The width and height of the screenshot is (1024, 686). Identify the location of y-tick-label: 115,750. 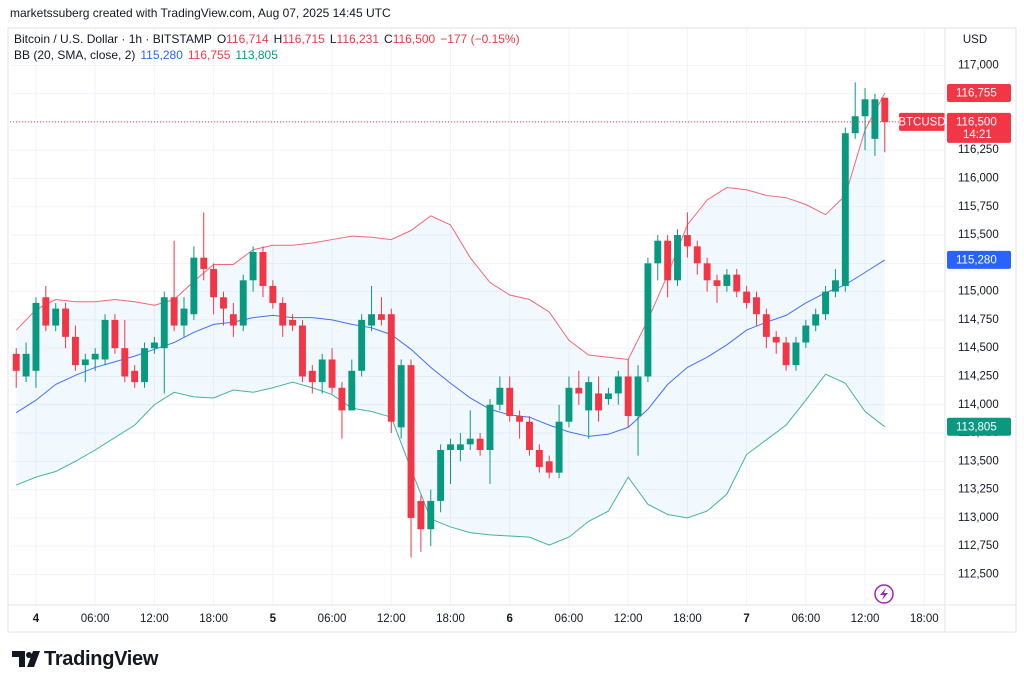
(978, 207).